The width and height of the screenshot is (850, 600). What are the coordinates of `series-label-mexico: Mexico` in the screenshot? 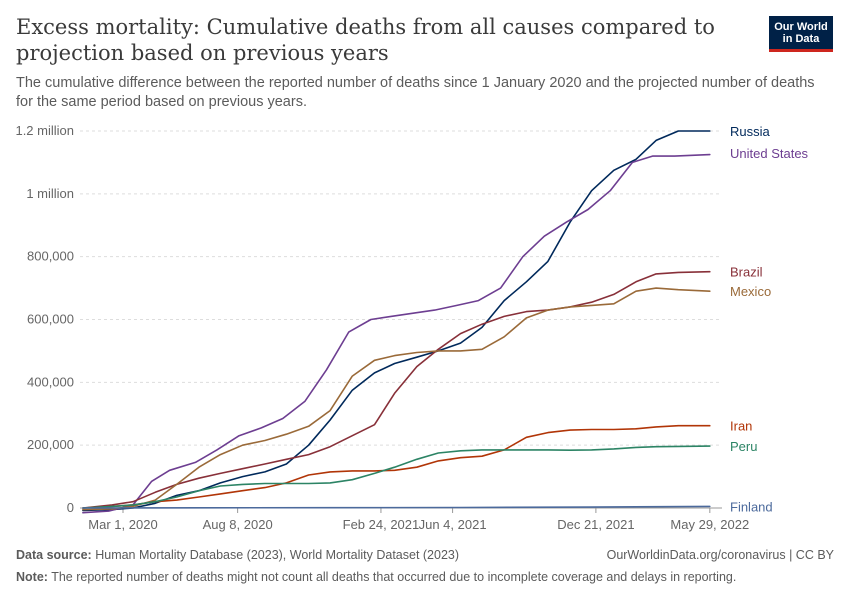 It's located at (750, 291).